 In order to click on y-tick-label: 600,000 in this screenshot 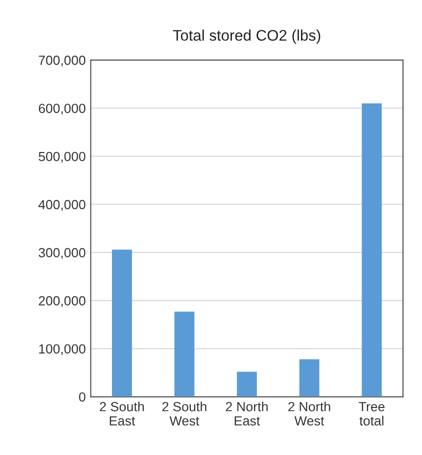, I will do `click(62, 109)`.